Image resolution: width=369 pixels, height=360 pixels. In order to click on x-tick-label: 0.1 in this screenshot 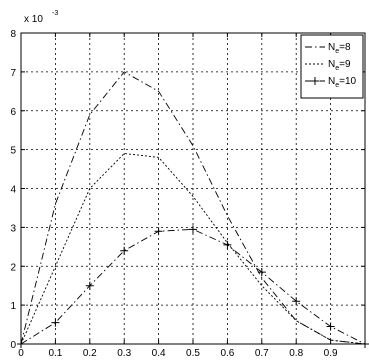, I will do `click(55, 353)`.